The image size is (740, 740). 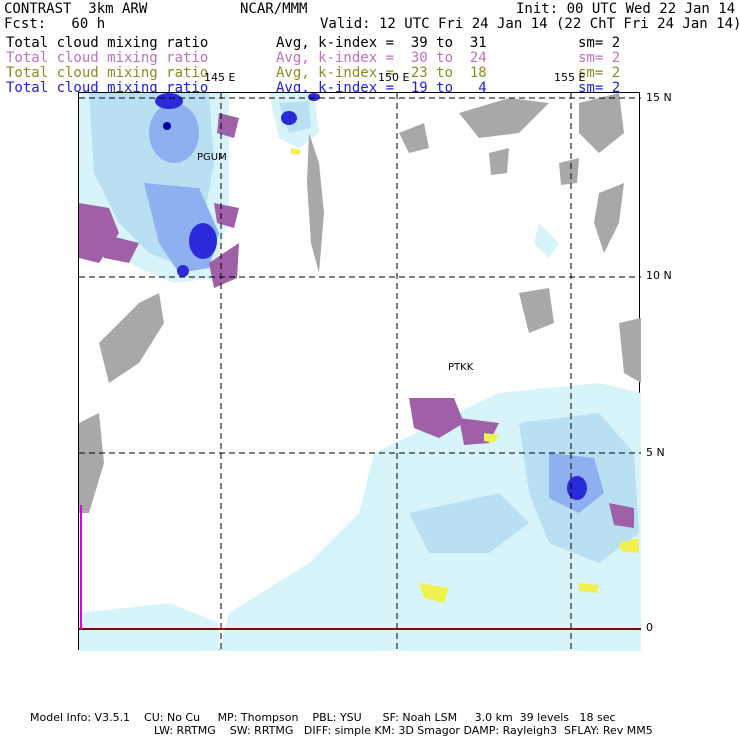 I want to click on station-pgum: PGUM, so click(x=212, y=157).